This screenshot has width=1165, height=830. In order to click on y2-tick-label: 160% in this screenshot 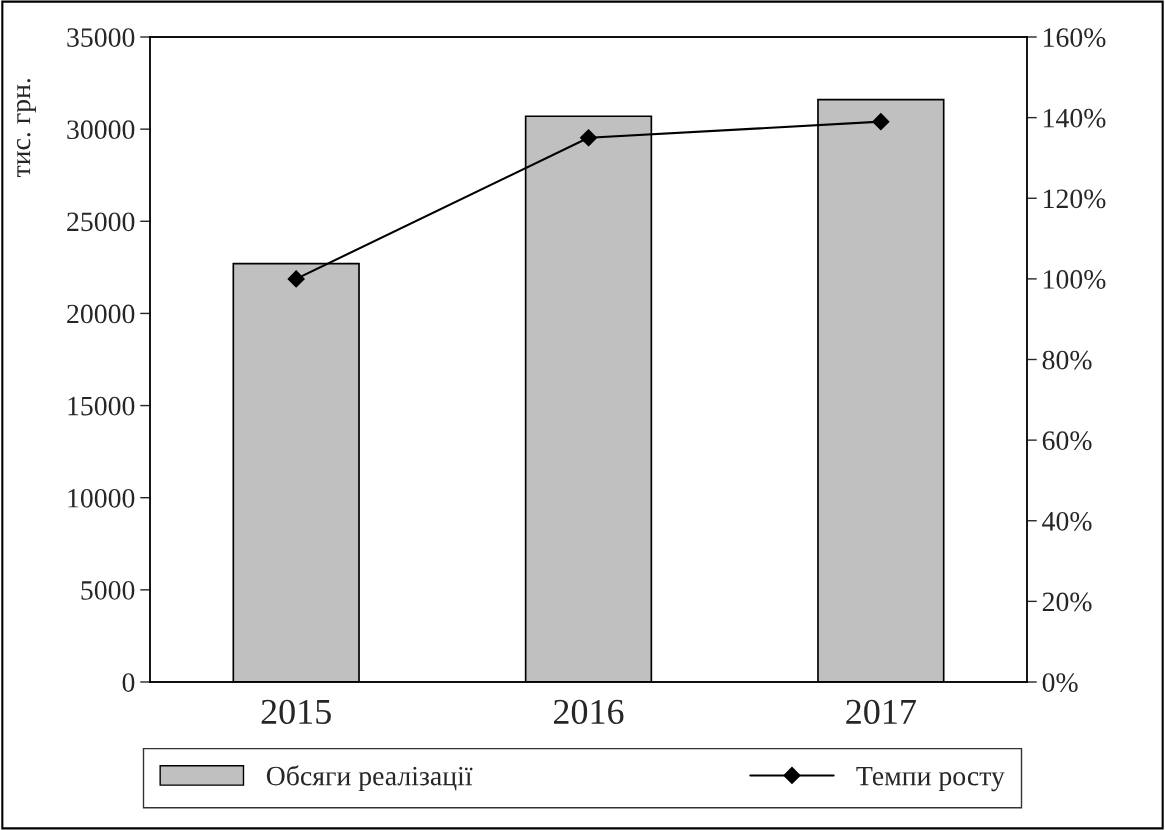, I will do `click(1075, 37)`.